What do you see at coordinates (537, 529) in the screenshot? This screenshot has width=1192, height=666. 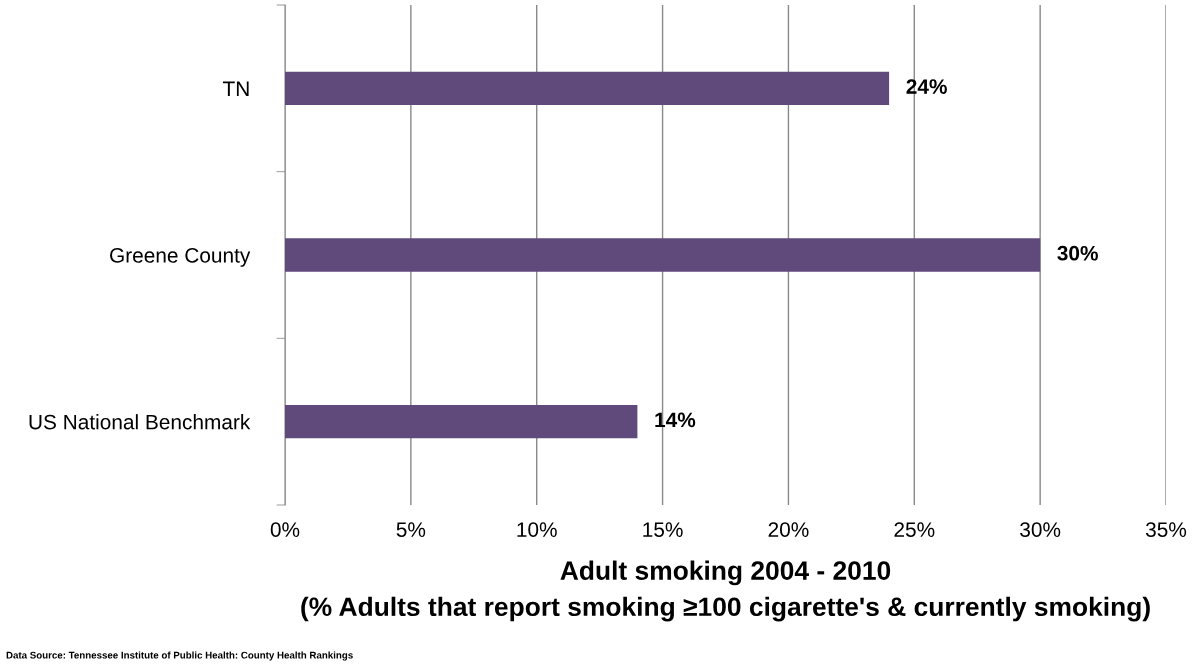 I see `x-tick-label: 10%` at bounding box center [537, 529].